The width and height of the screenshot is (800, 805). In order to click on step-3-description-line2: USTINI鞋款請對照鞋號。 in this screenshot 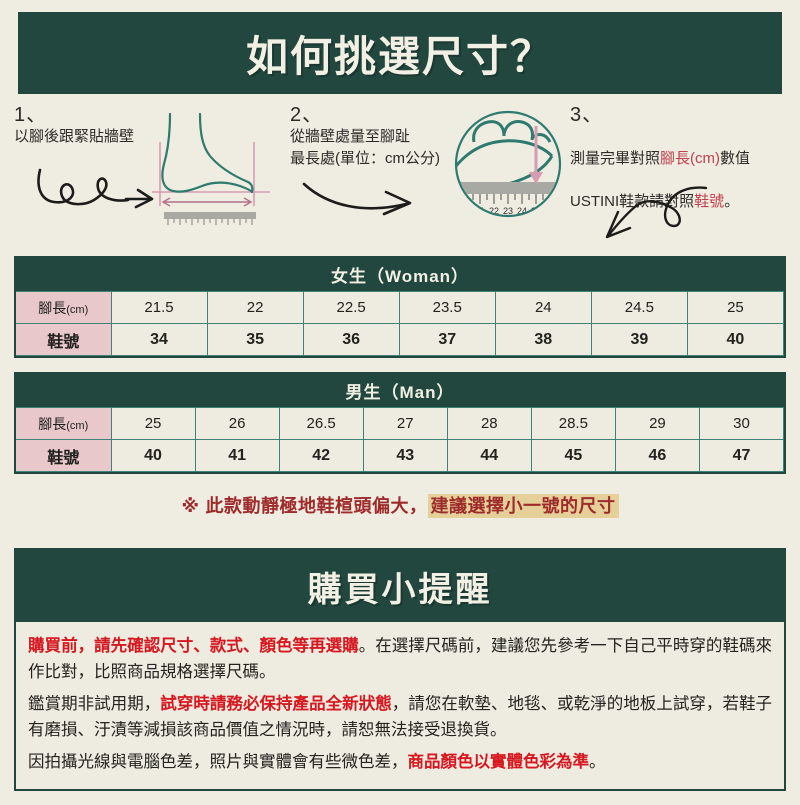, I will do `click(685, 192)`.